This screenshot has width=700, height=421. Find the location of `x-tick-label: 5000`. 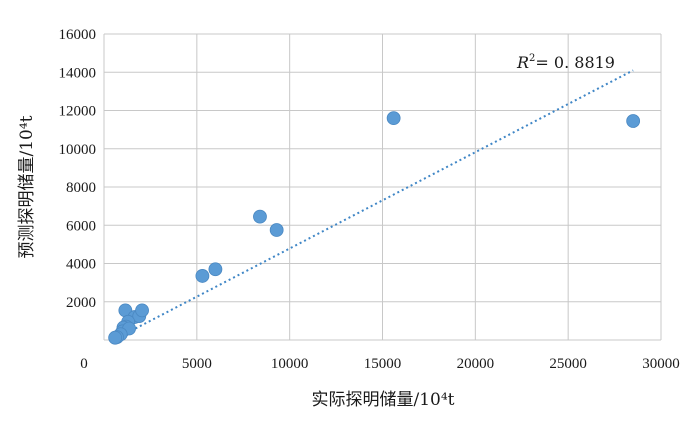

x-tick-label: 5000 is located at coordinates (197, 364).